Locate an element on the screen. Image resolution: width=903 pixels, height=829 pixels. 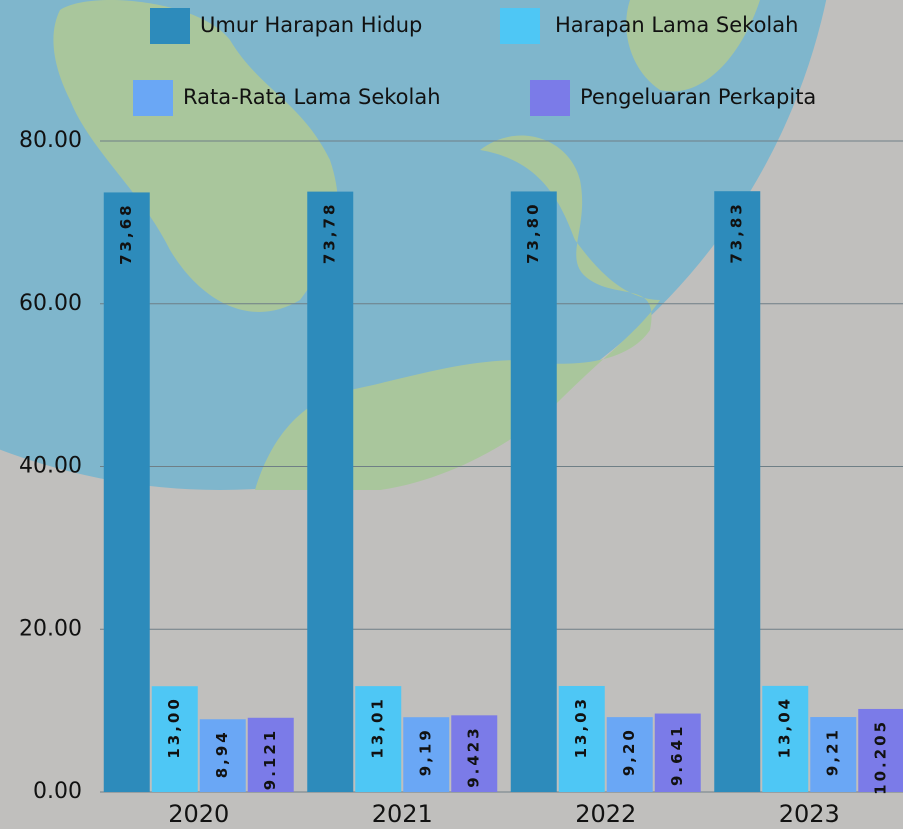
value-label: 9.641 is located at coordinates (677, 755).